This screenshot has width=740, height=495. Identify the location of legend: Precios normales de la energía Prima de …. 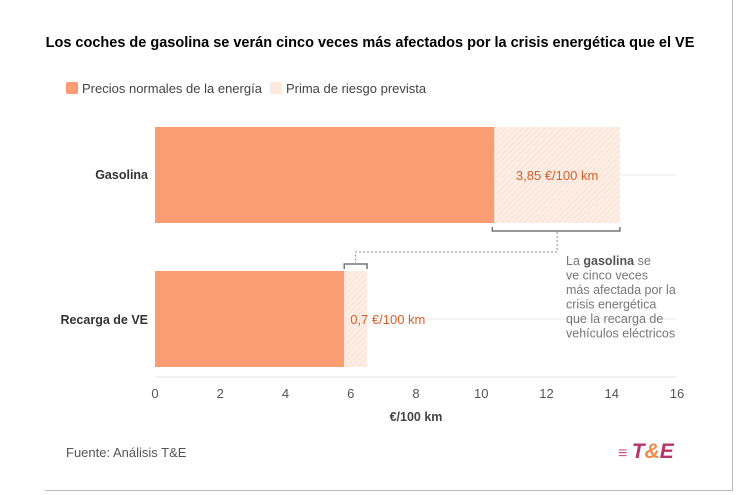
(246, 88).